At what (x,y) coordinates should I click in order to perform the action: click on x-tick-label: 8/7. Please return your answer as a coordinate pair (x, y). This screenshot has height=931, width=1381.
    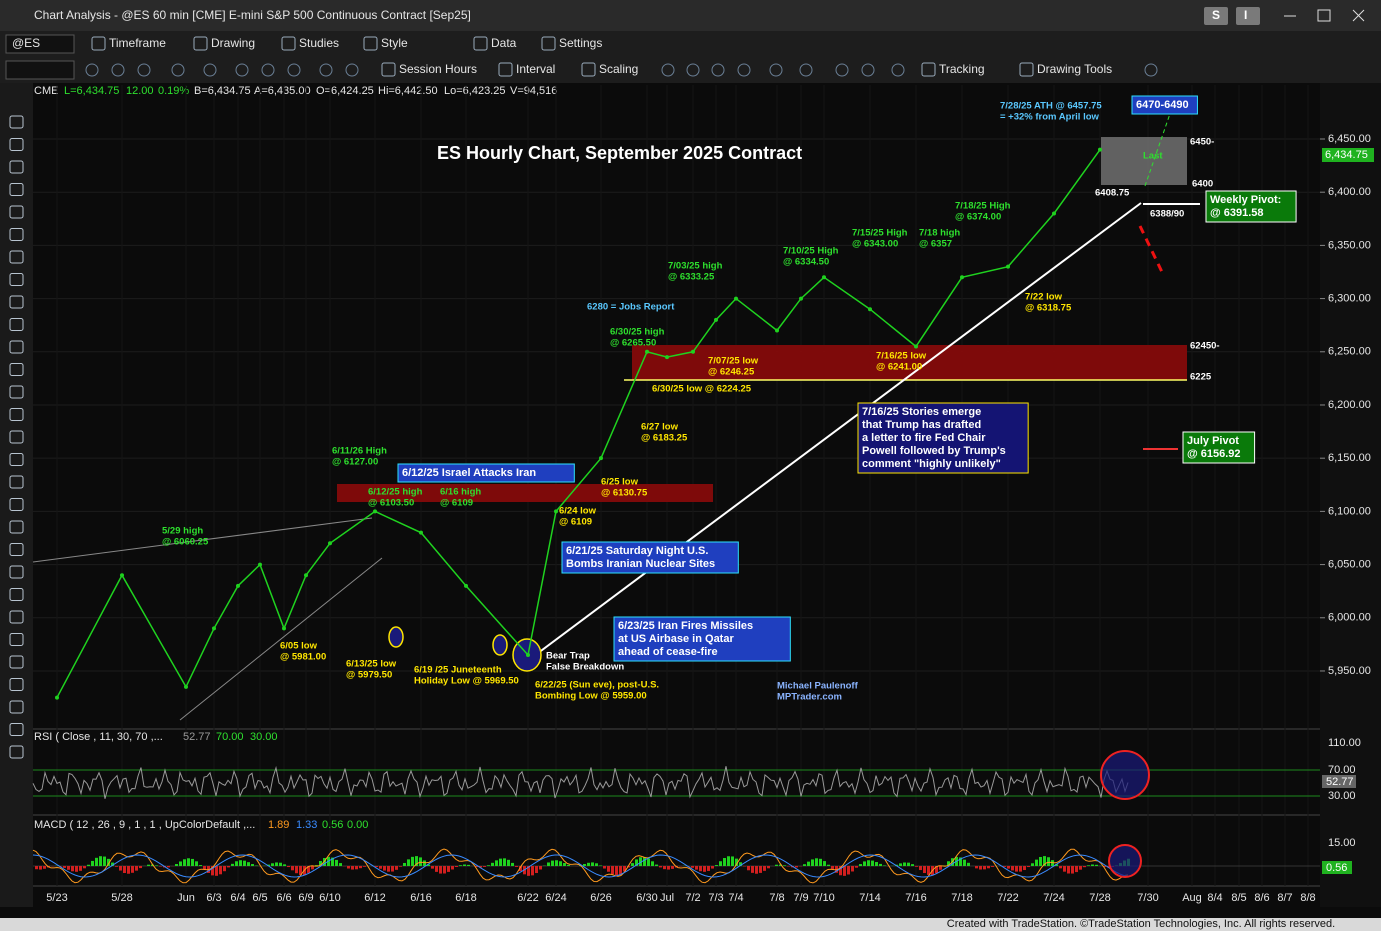
    Looking at the image, I should click on (1284, 898).